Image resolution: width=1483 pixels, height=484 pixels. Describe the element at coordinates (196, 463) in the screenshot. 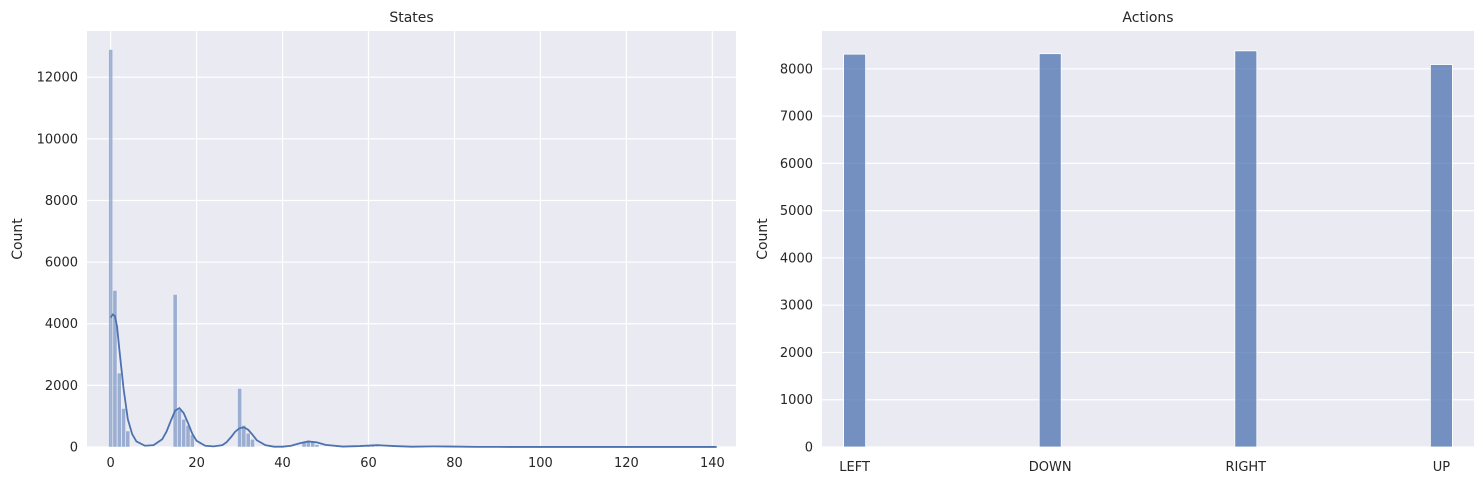

I see `states-x-tick: 20` at that location.